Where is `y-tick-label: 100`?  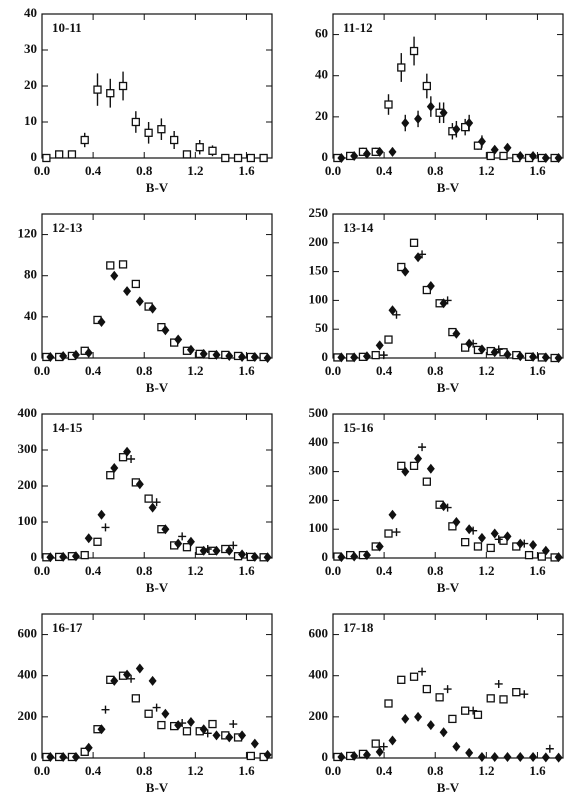
y-tick-label: 100 is located at coordinates (28, 520).